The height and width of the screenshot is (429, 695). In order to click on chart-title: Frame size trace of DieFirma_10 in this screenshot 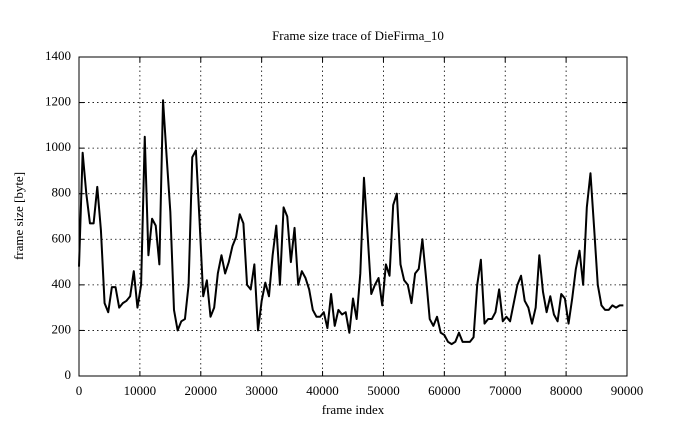, I will do `click(358, 35)`.